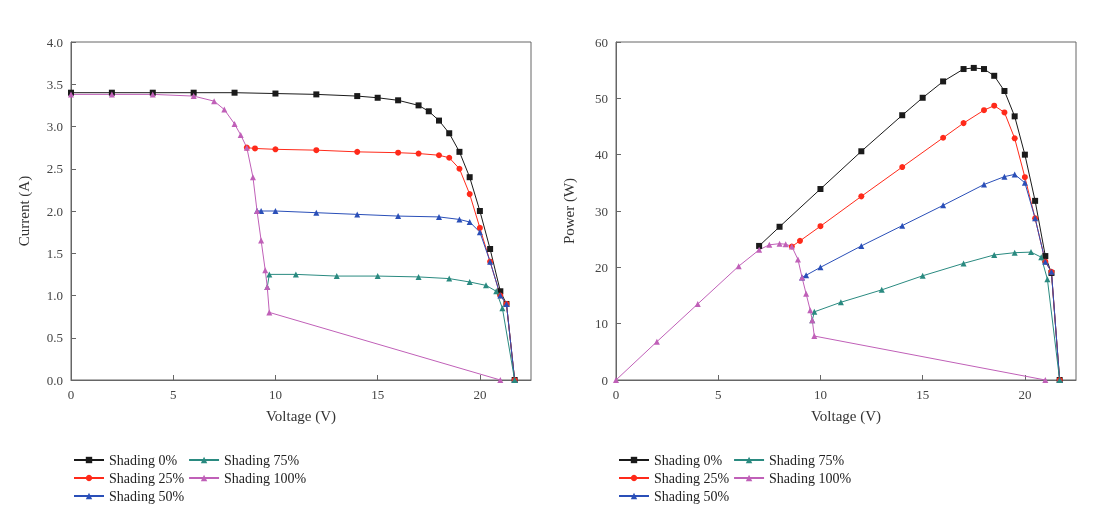 The width and height of the screenshot is (1106, 520). What do you see at coordinates (601, 211) in the screenshot?
I see `y-tick-label: 30` at bounding box center [601, 211].